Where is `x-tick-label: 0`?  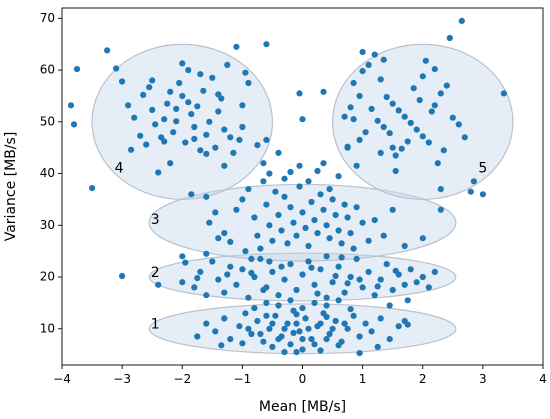
x-tick-label: 0 is located at coordinates (303, 379).